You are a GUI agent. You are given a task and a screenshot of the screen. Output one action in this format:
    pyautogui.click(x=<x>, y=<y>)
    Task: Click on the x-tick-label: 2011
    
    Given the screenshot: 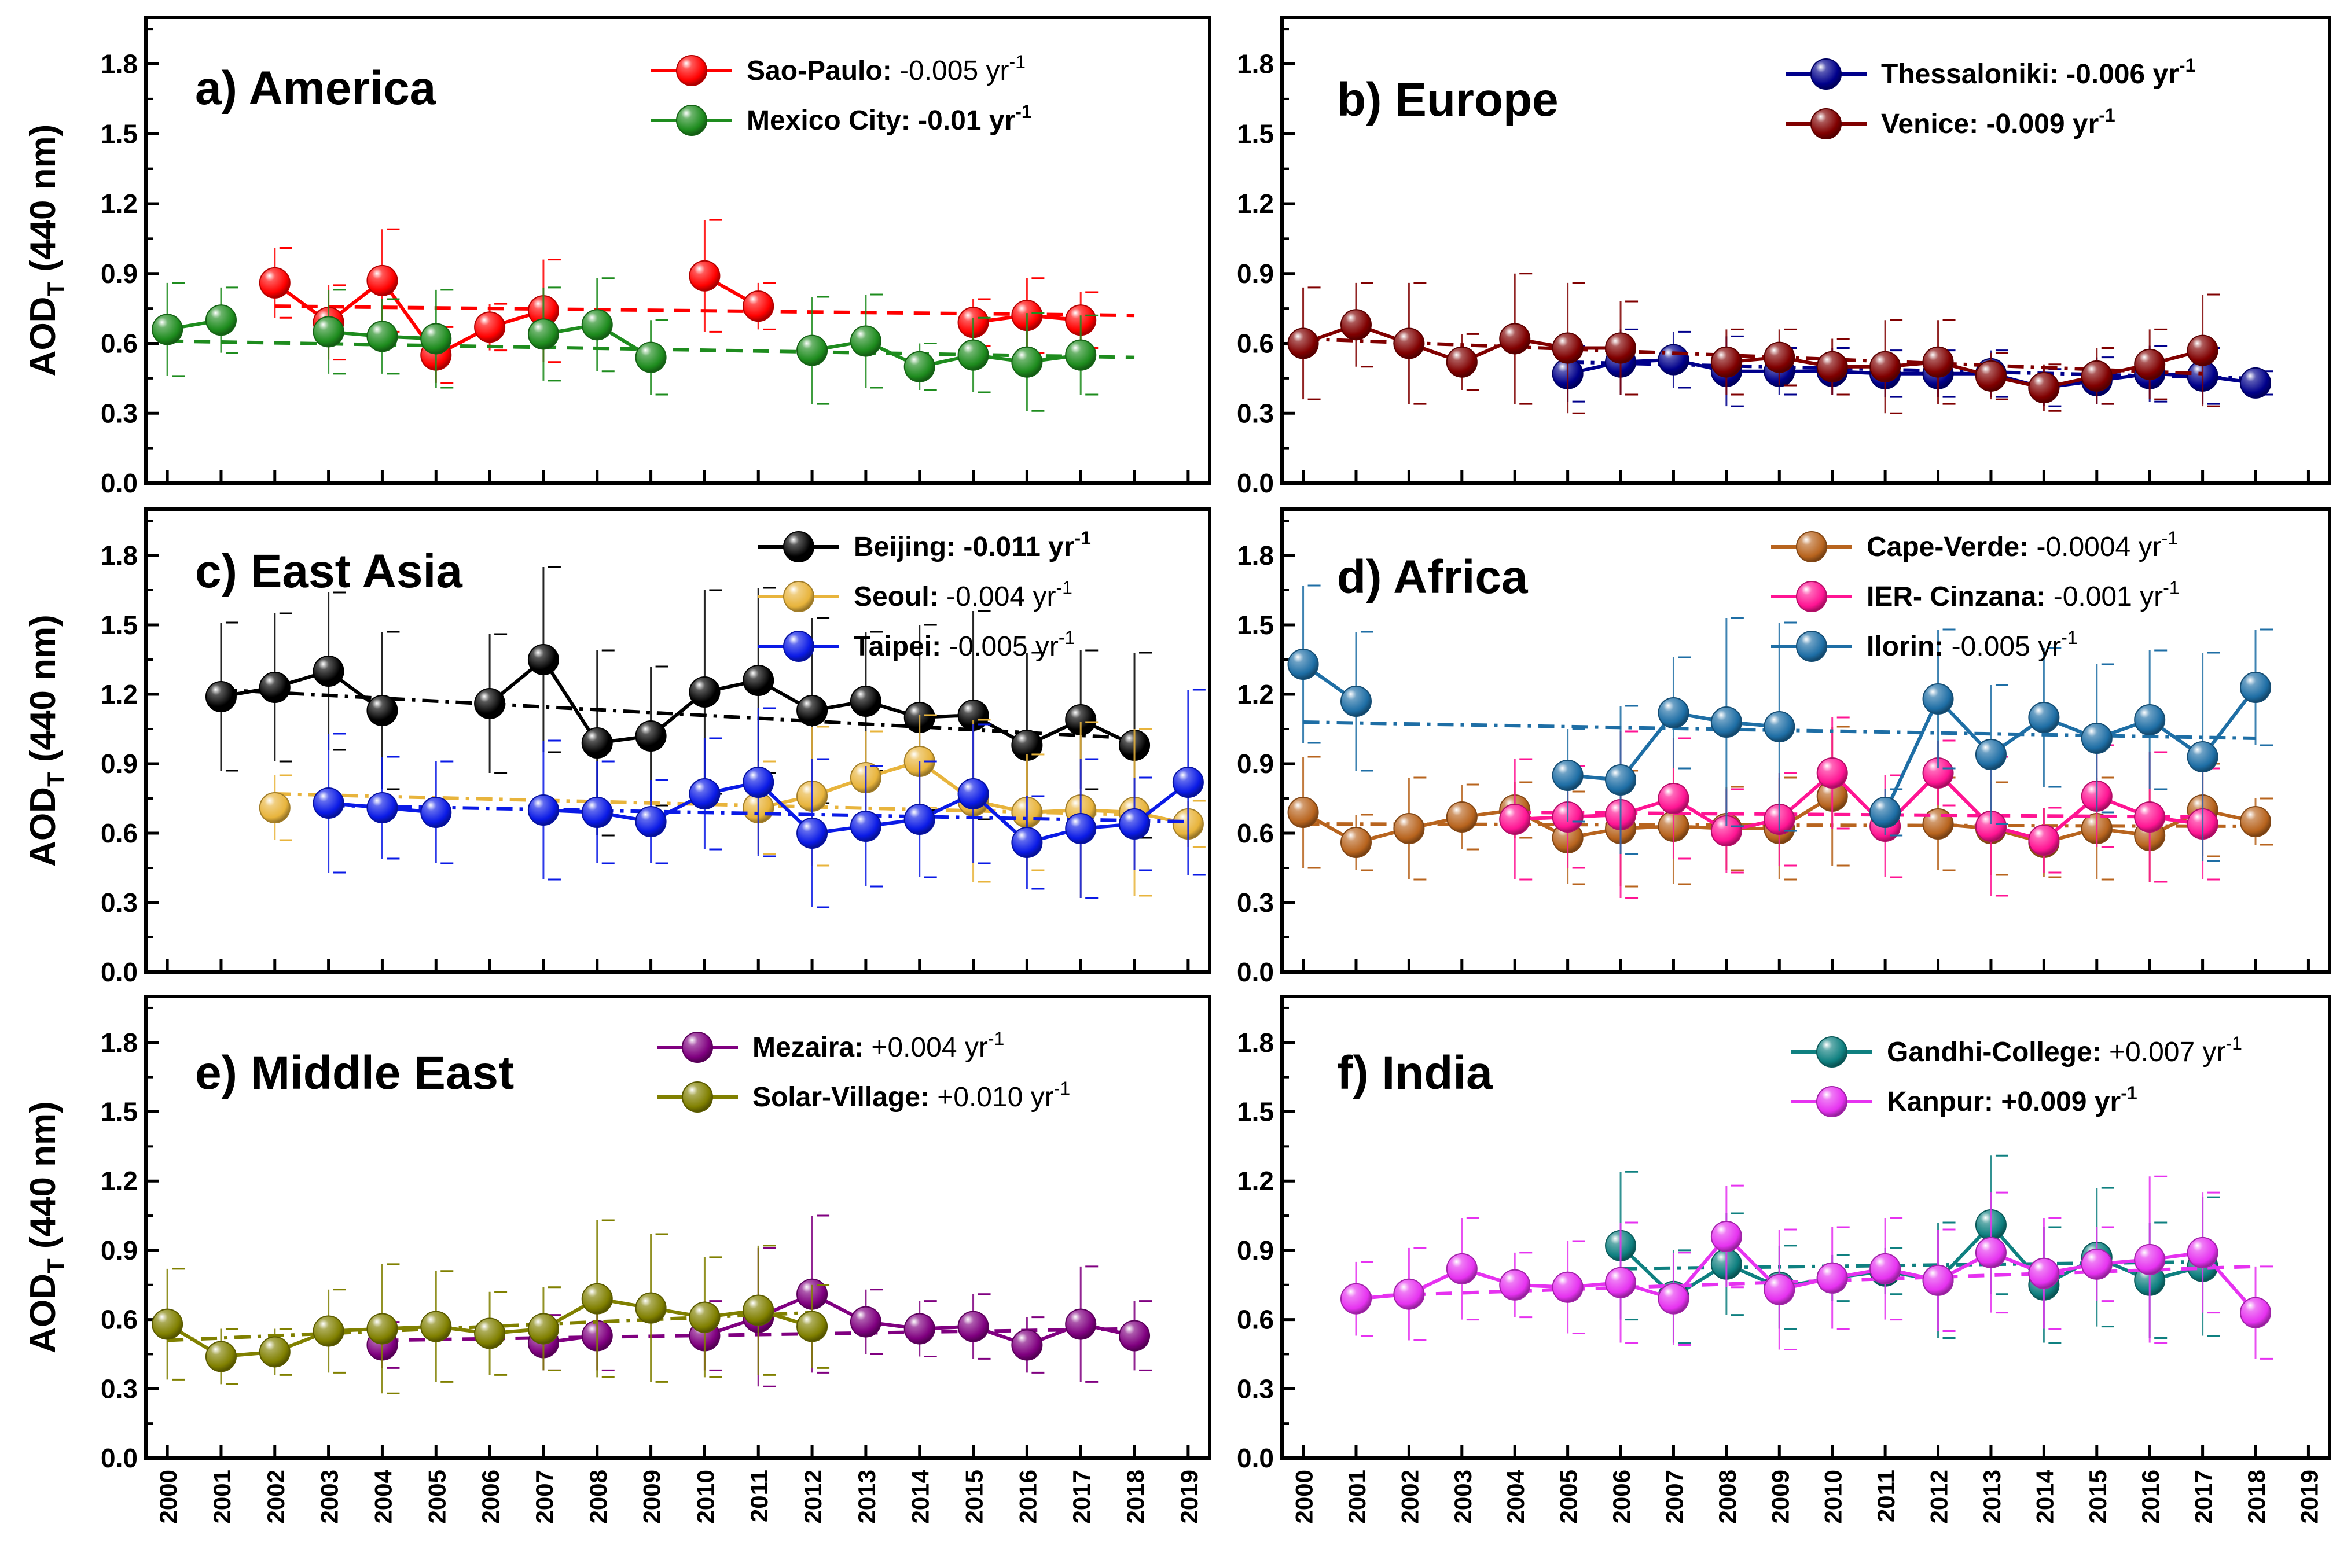 What is the action you would take?
    pyautogui.click(x=1886, y=1496)
    